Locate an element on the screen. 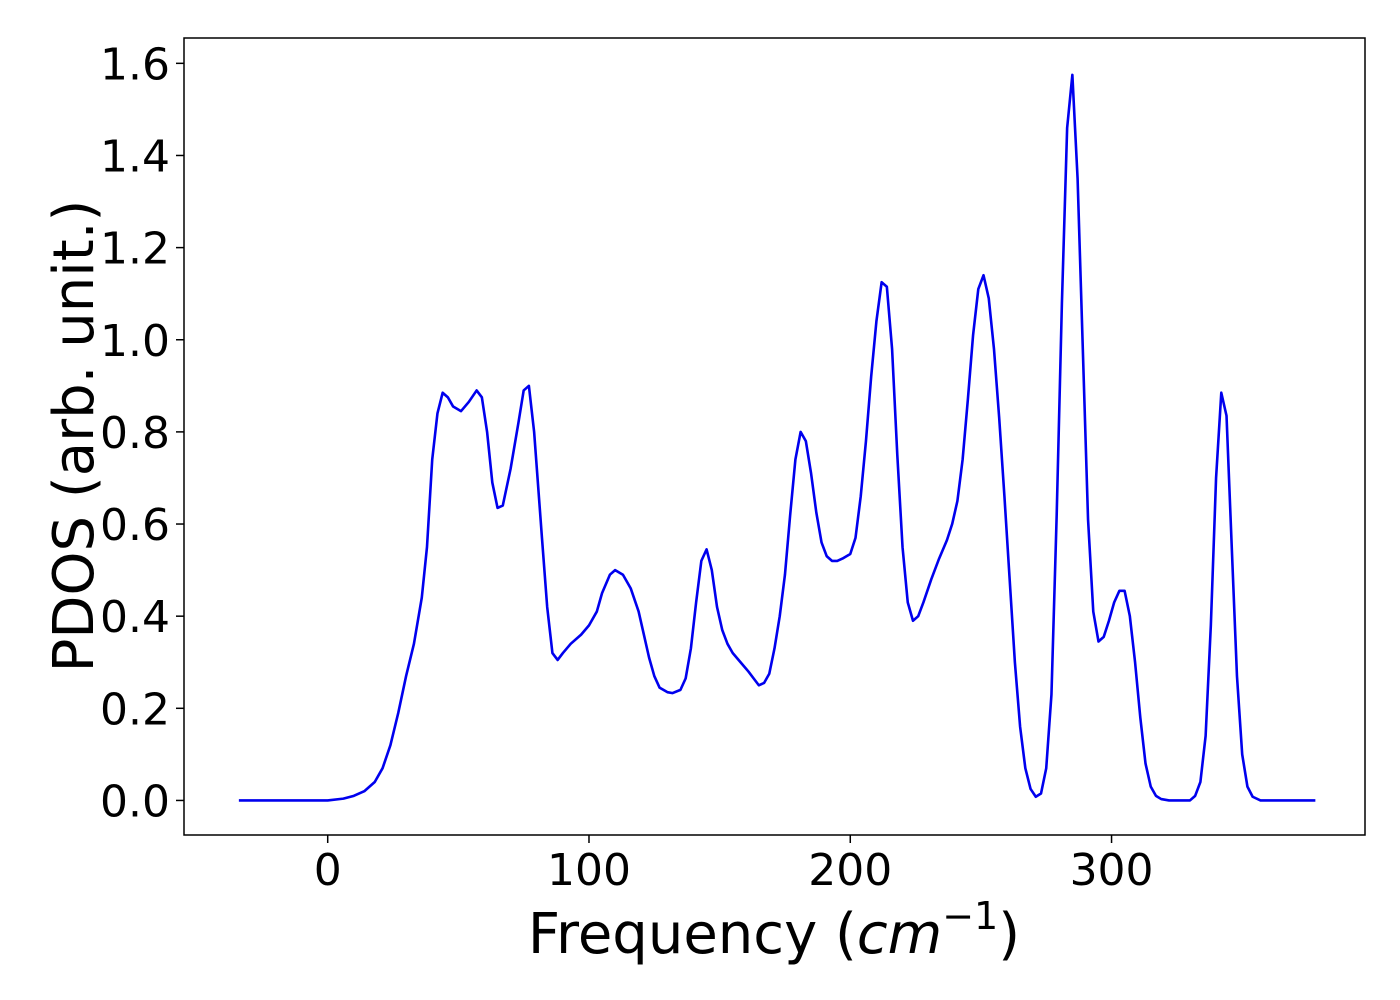  x-axis-label-exponent: −1 is located at coordinates (970, 916).